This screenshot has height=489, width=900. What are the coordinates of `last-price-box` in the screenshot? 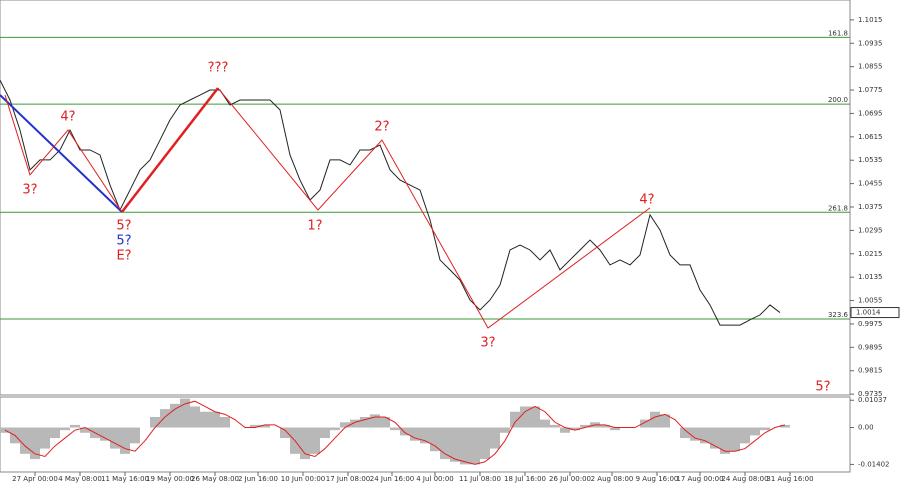 It's located at (875, 313).